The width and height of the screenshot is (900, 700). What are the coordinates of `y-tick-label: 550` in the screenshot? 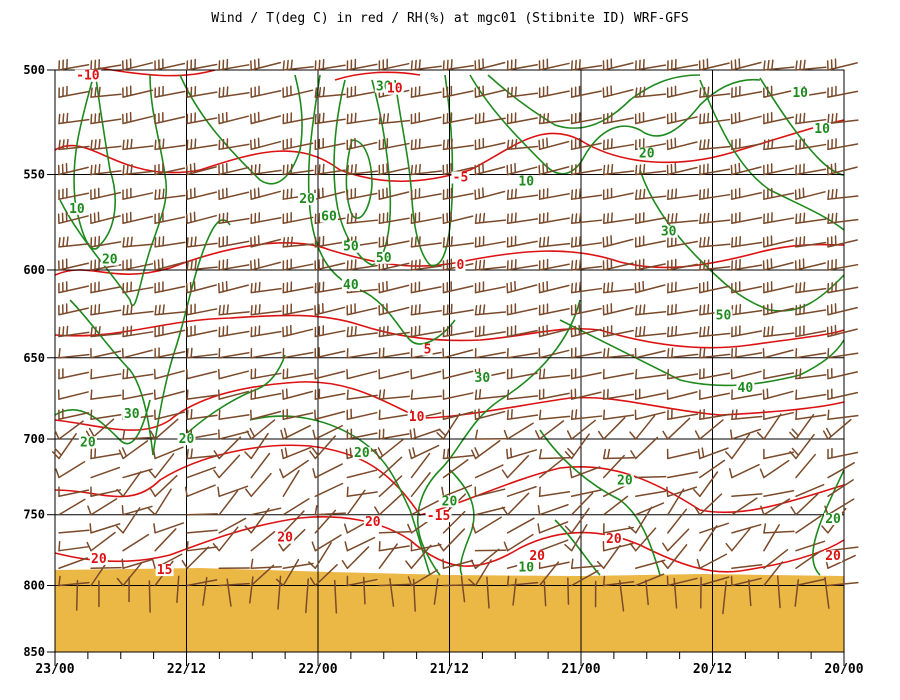 It's located at (34, 175).